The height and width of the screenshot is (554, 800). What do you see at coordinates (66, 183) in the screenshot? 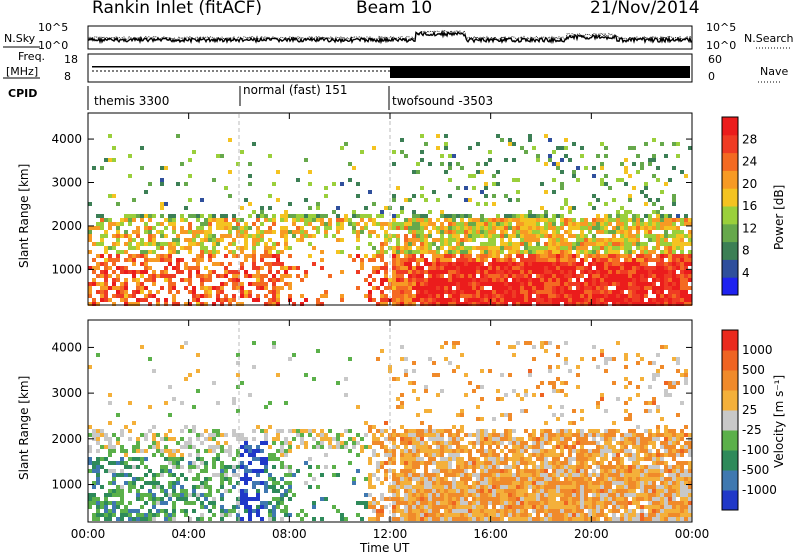
I see `range-tick-label: 3000` at bounding box center [66, 183].